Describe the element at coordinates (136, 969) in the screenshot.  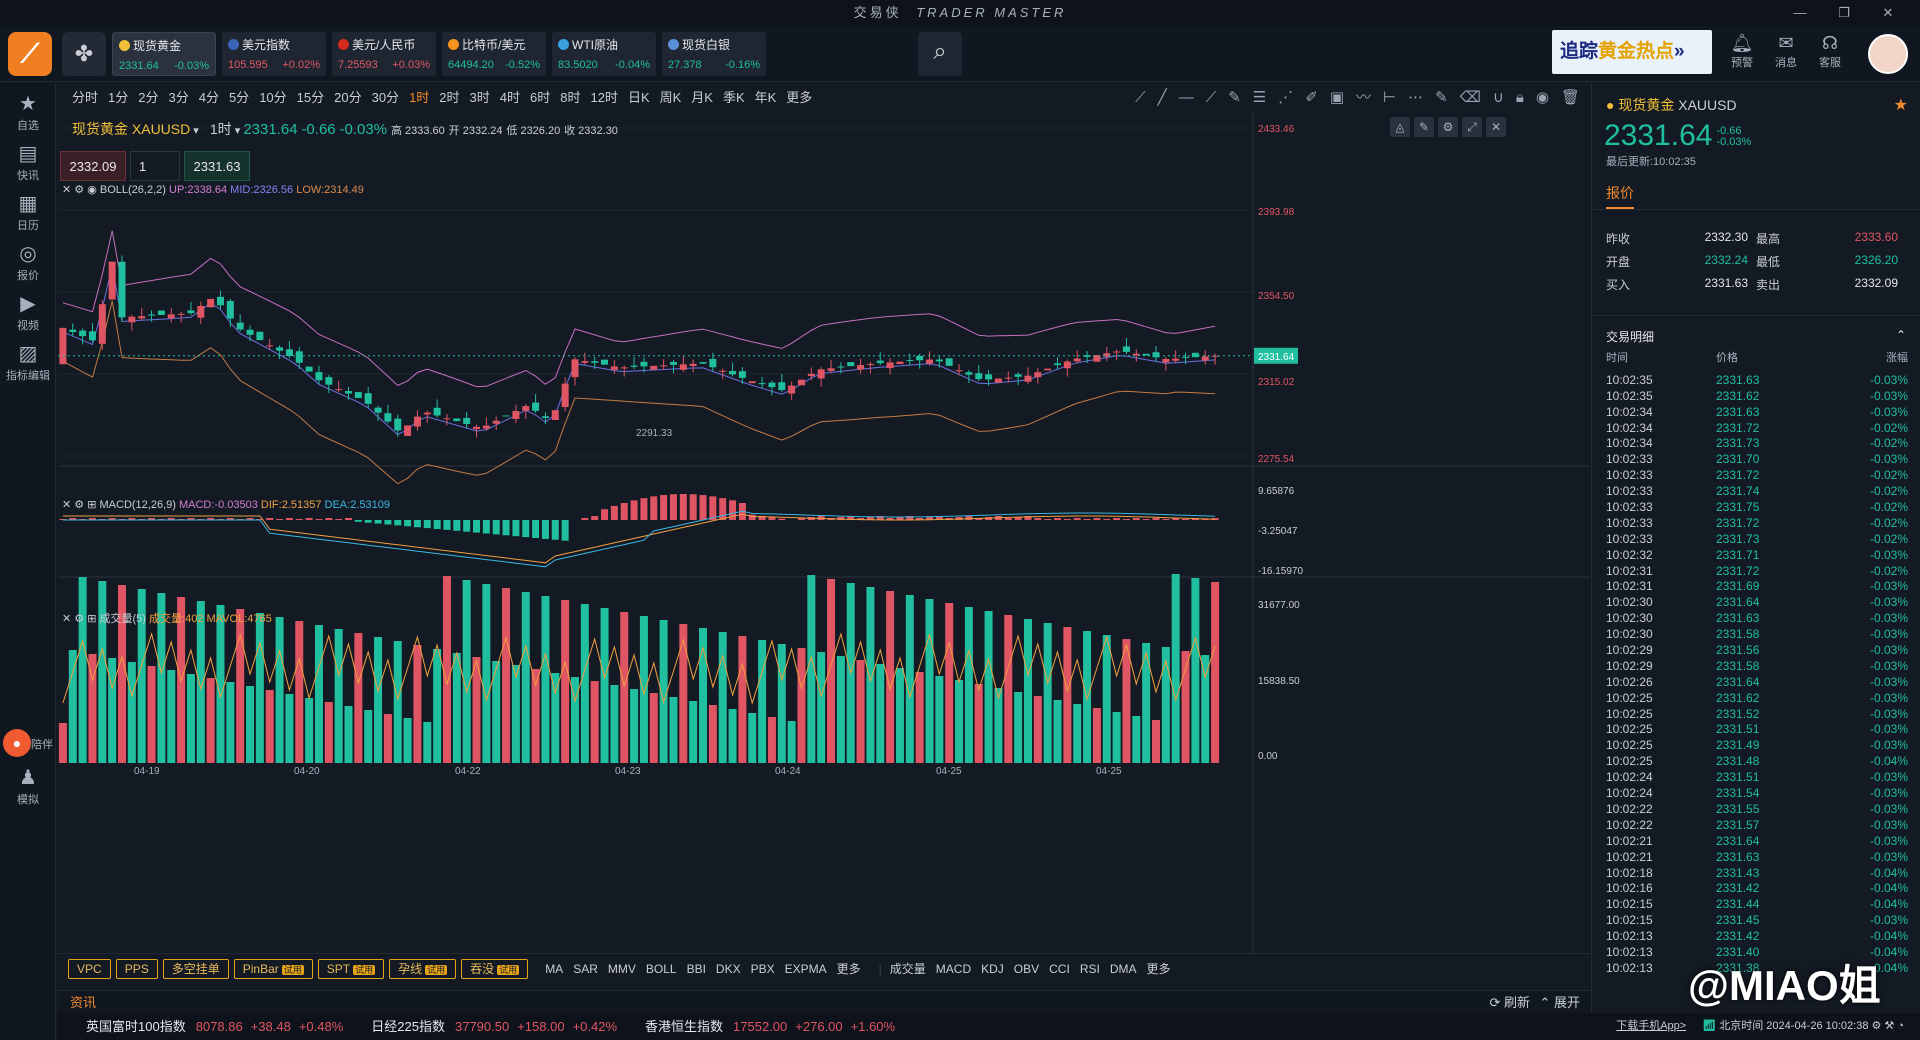
I see `tool-tag-1: PPS` at that location.